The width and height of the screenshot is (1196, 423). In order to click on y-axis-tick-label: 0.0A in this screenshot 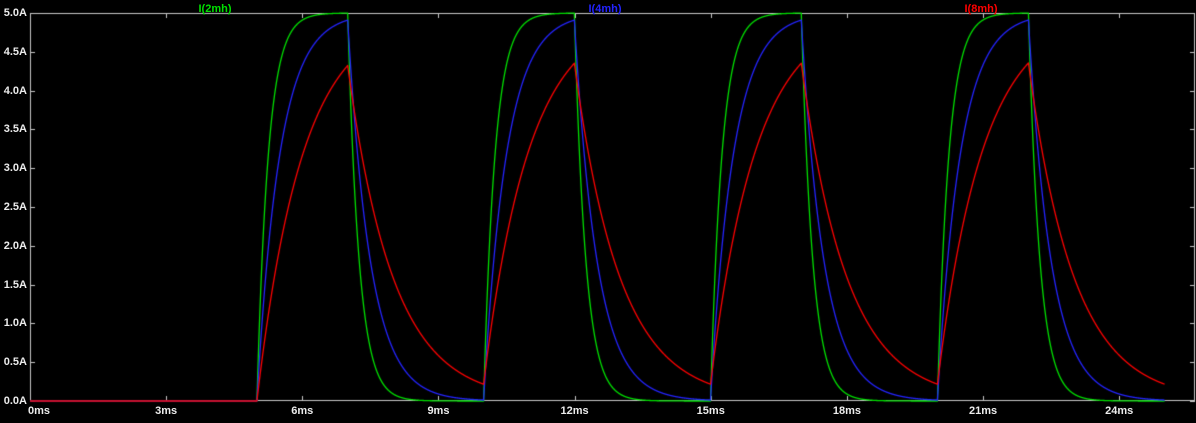, I will do `click(15, 401)`.